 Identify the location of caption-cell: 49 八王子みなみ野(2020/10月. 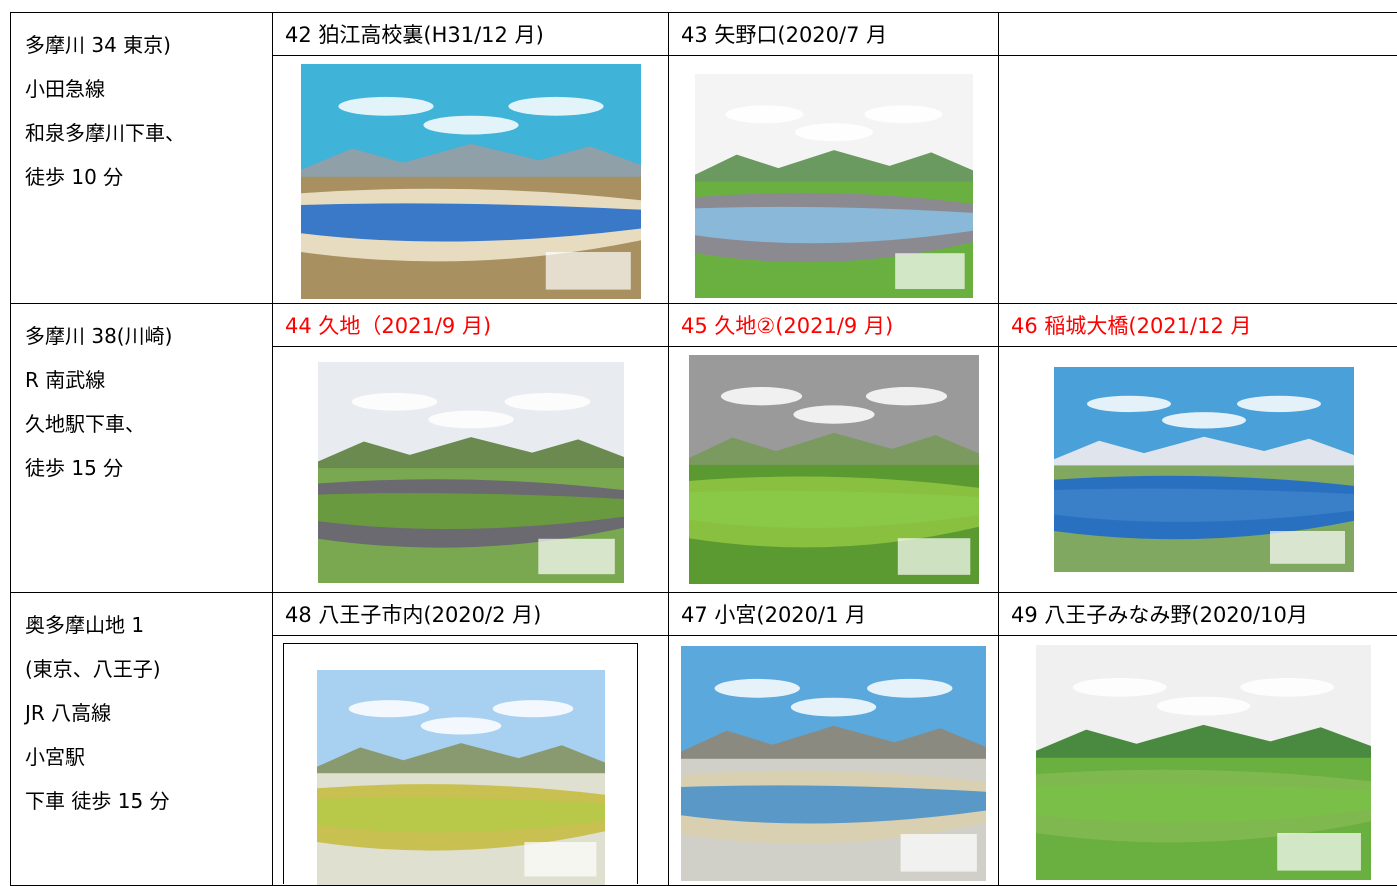
(1198, 614).